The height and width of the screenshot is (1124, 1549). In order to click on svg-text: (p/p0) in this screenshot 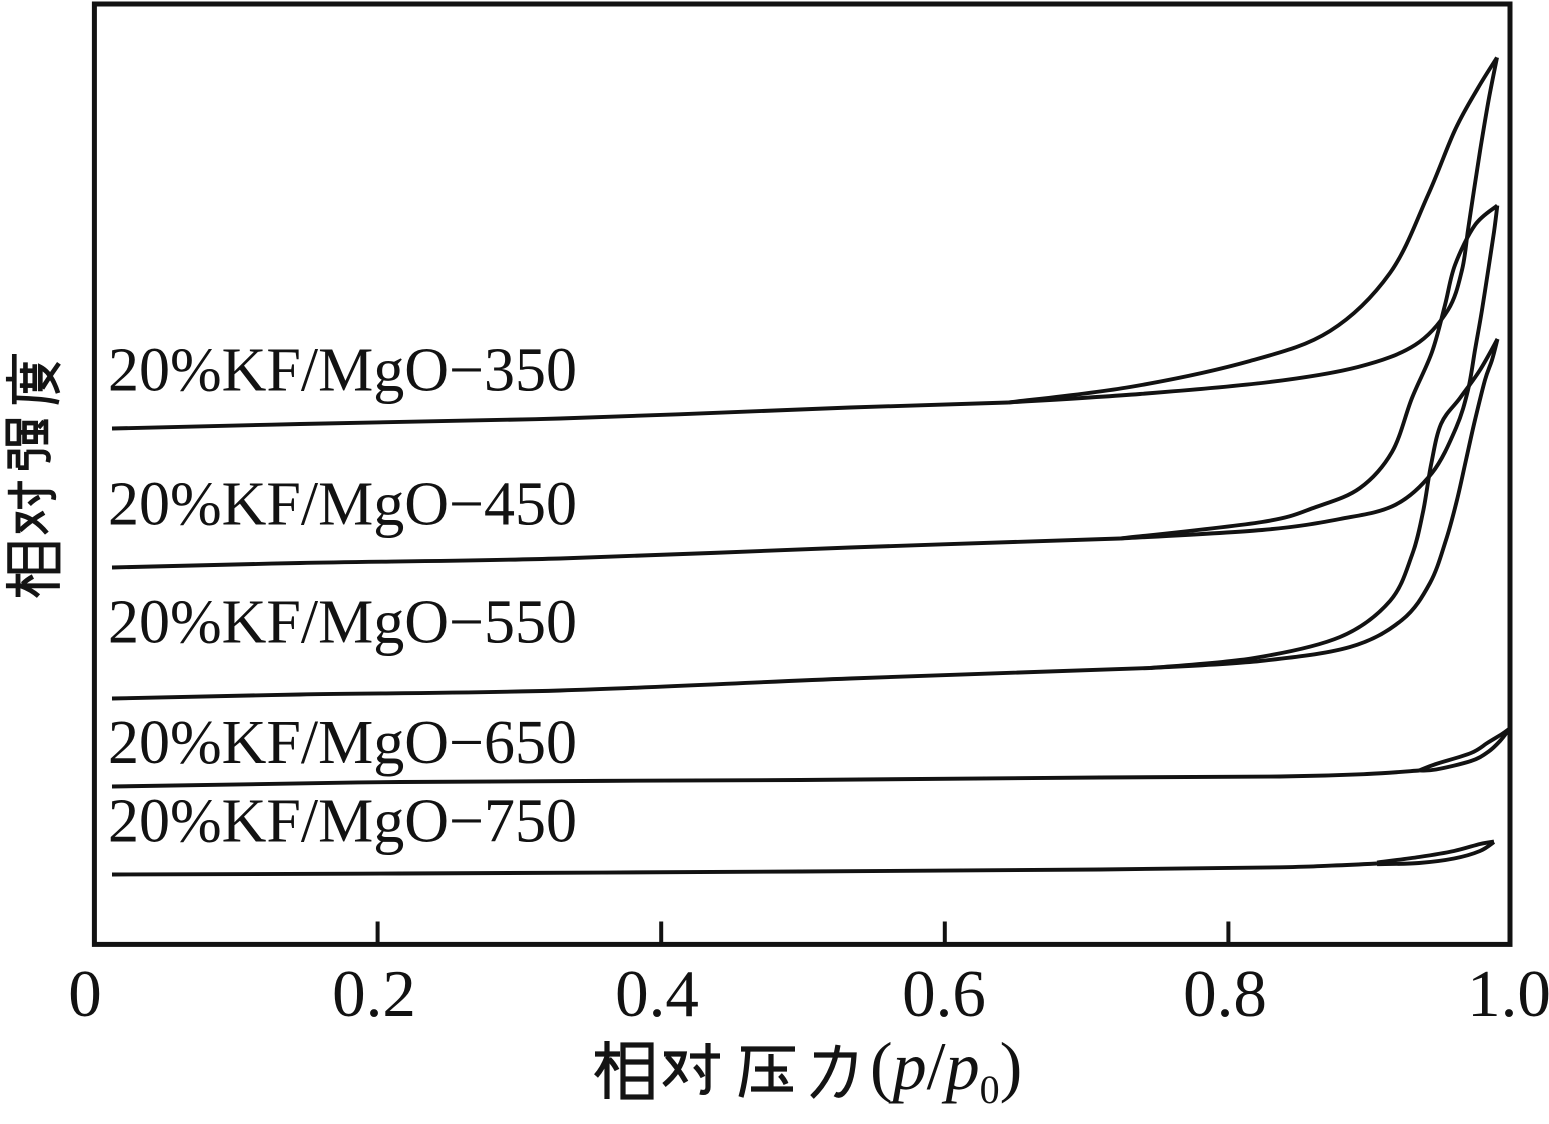, I will do `click(946, 1070)`.